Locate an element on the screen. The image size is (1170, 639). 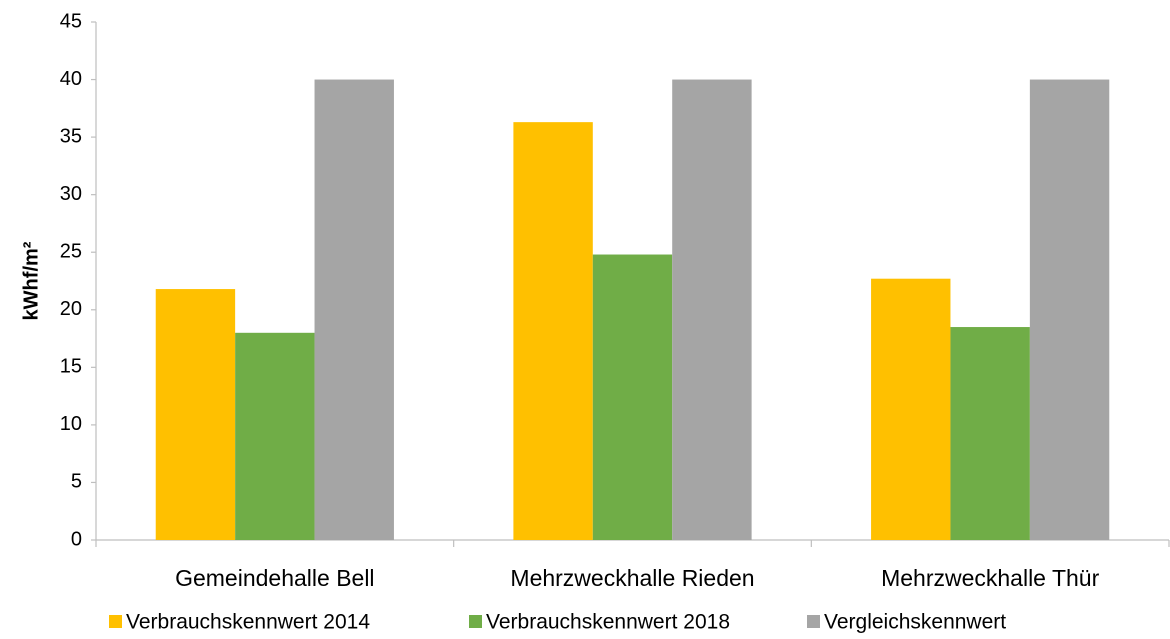
legend-label: Vergleichskennwert is located at coordinates (915, 622).